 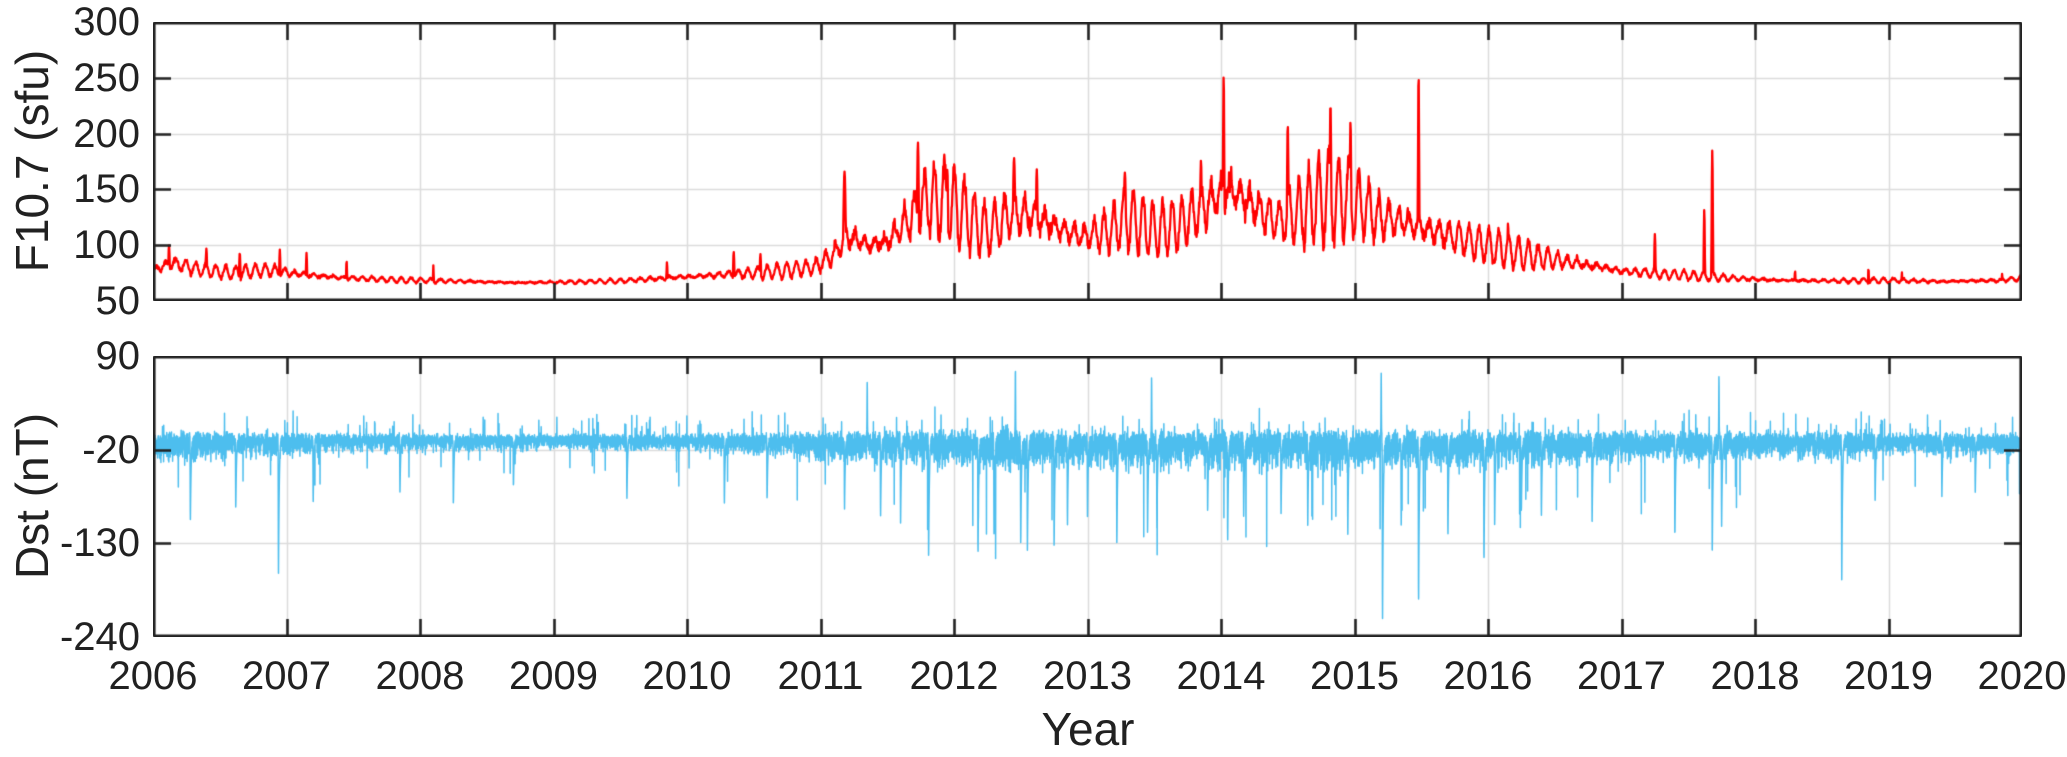 I want to click on xtick-label: 2011, so click(x=820, y=676).